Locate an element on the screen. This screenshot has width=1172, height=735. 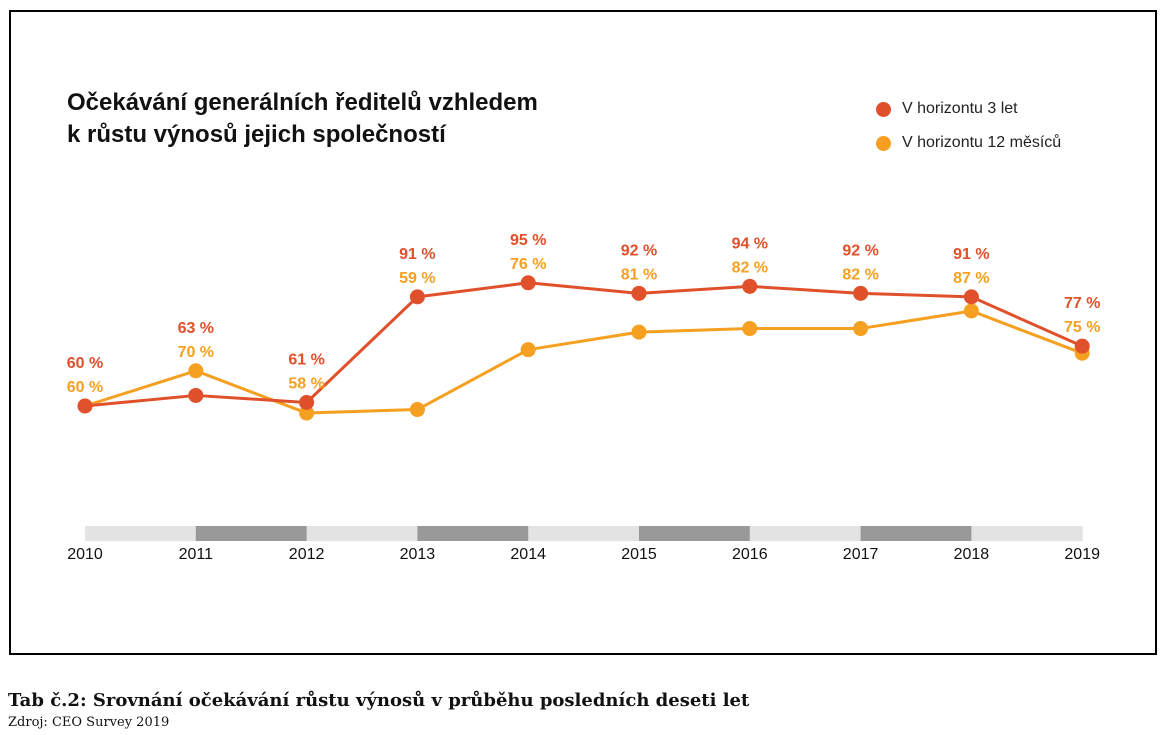
legend-item-12-months: V horizontu 12 měsíců is located at coordinates (968, 143).